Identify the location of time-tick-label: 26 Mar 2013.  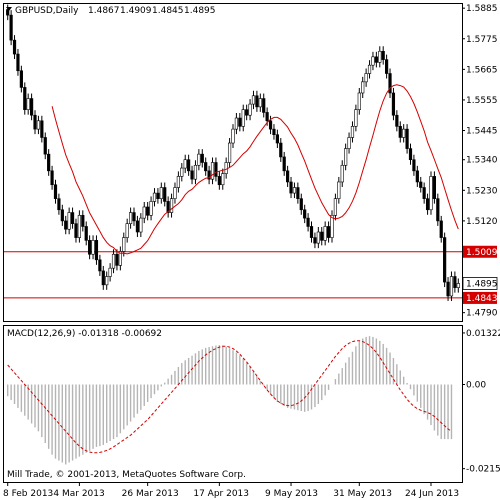
(150, 494).